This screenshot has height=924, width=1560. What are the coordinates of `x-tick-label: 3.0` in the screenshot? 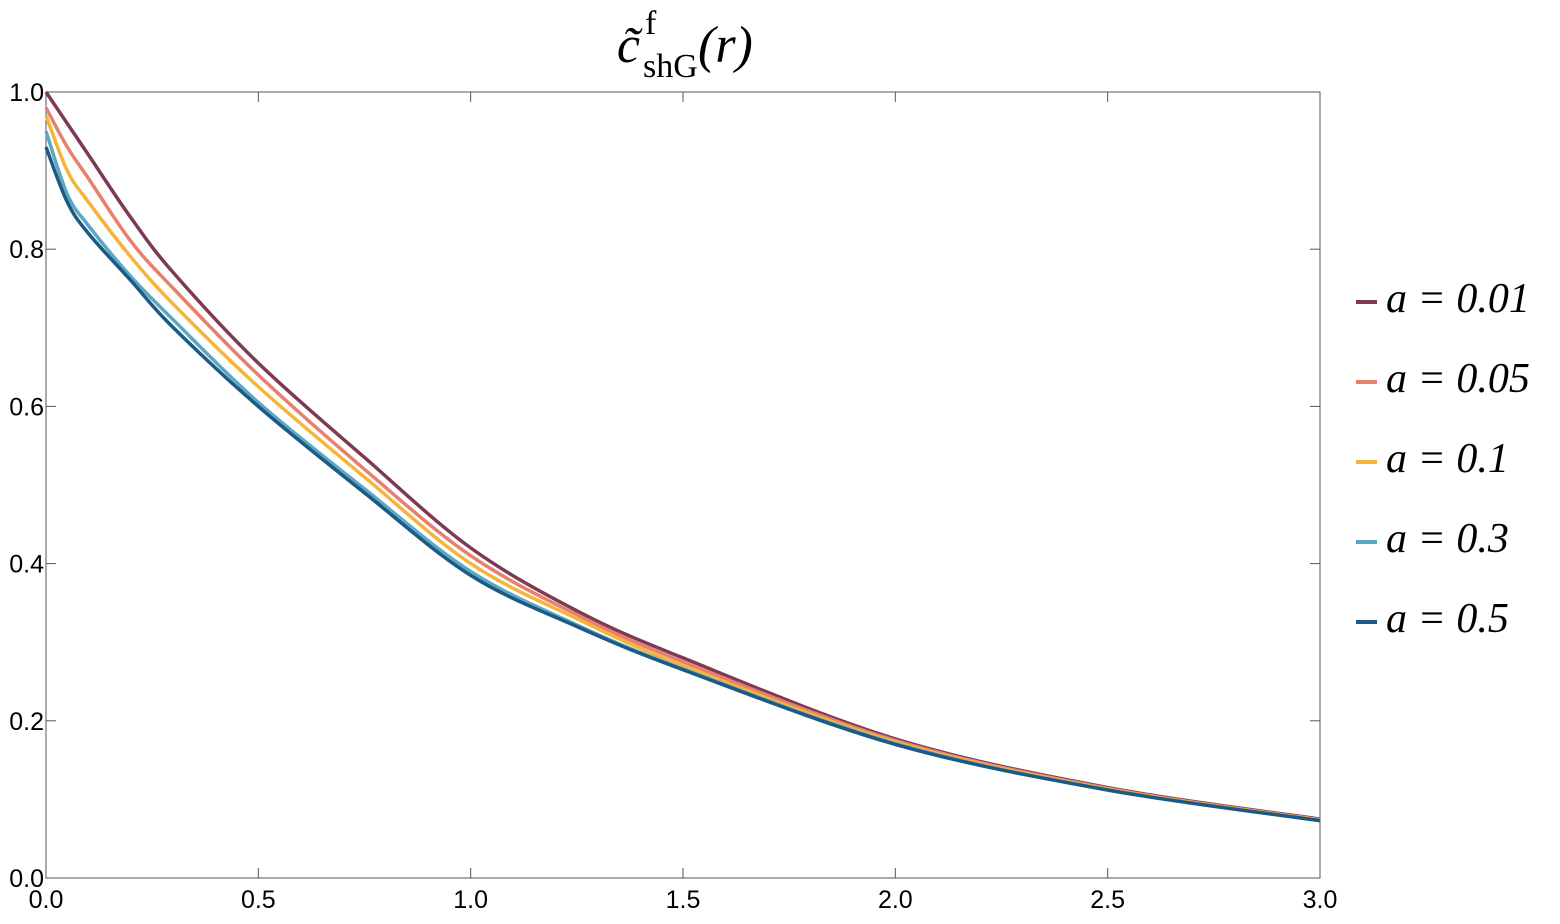 It's located at (1320, 900).